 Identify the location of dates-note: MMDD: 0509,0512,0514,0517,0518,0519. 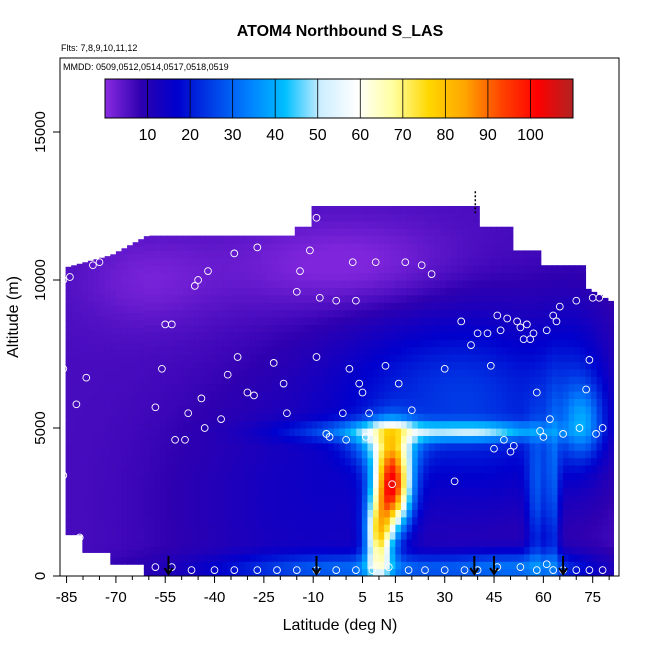
(146, 67).